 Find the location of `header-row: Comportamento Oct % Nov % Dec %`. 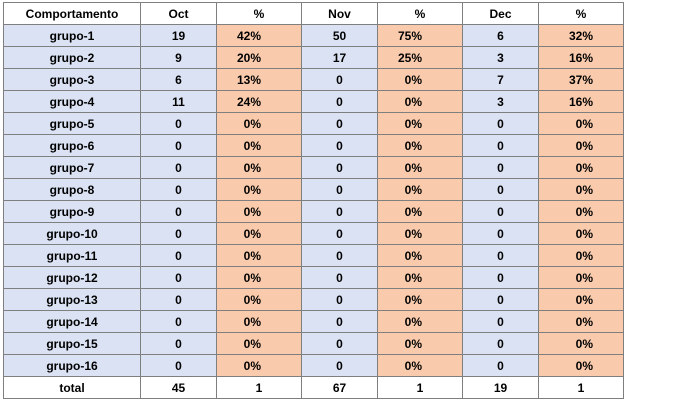

header-row: Comportamento Oct % Nov % Dec % is located at coordinates (313, 13).